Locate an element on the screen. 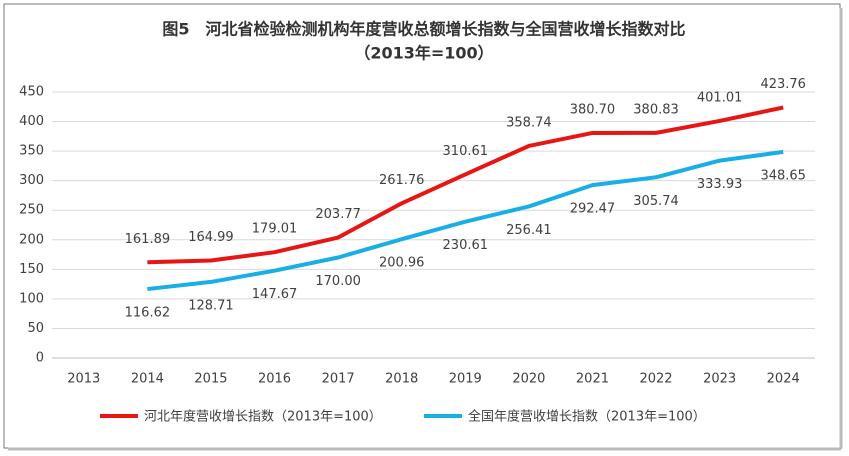 The image size is (849, 456). data-label: 380.83 is located at coordinates (656, 109).